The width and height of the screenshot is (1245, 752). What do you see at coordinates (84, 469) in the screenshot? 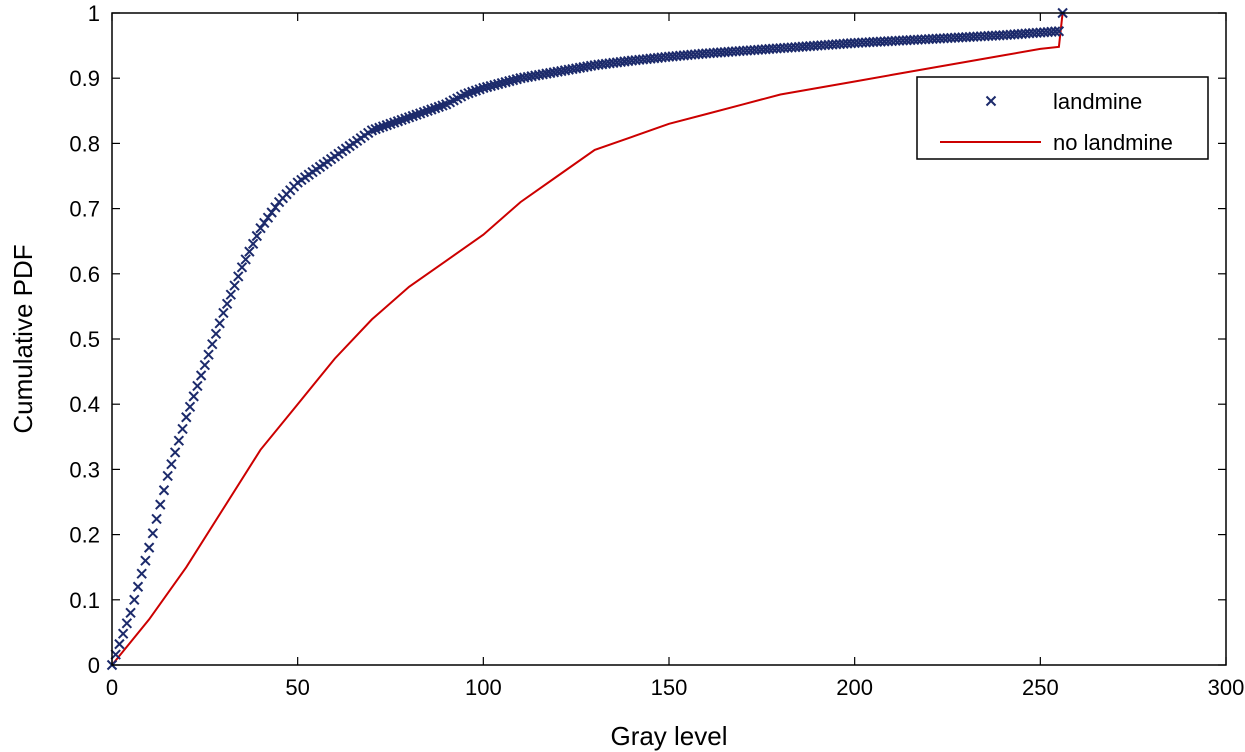
I see `y-tick-label: 0.3` at bounding box center [84, 469].